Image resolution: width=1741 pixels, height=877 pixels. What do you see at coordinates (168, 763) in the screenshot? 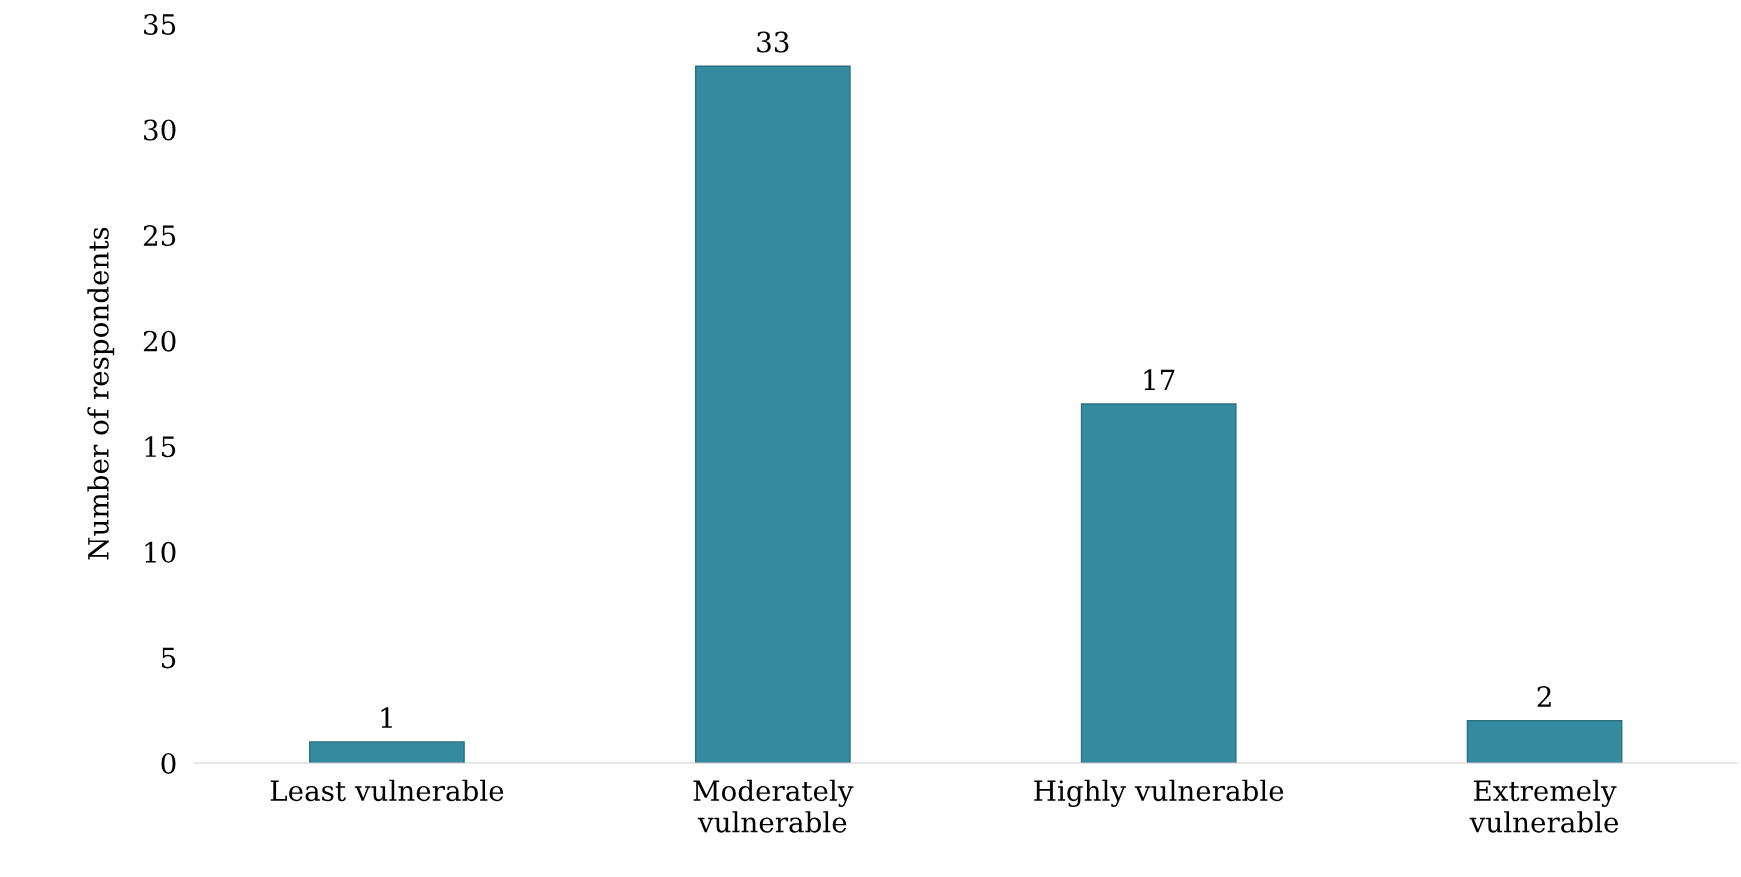
I see `y-tick-label: 0` at bounding box center [168, 763].